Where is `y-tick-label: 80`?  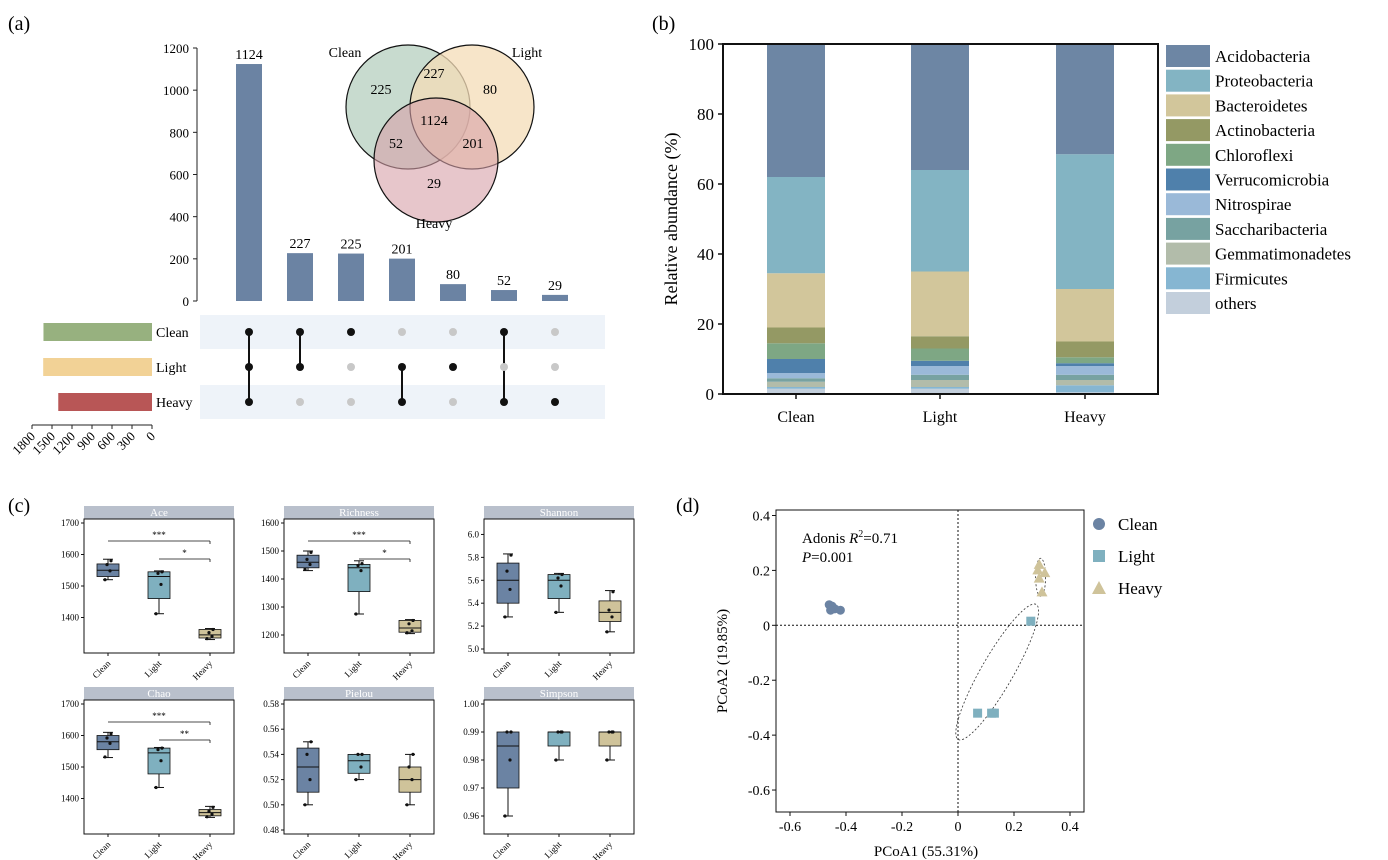
y-tick-label: 80 is located at coordinates (705, 114).